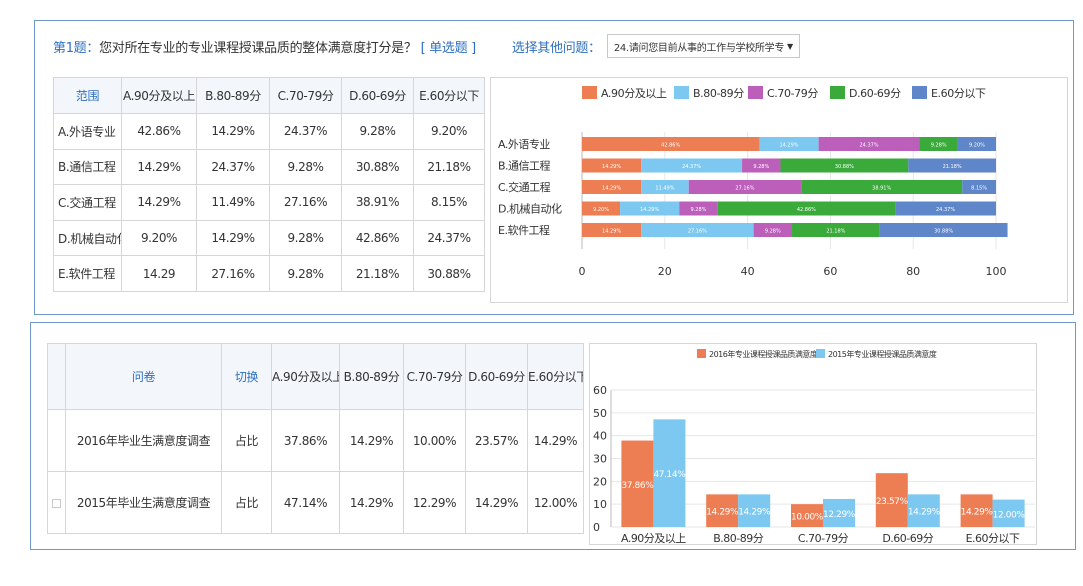  I want to click on bar-data-label: 27.16%, so click(697, 232).